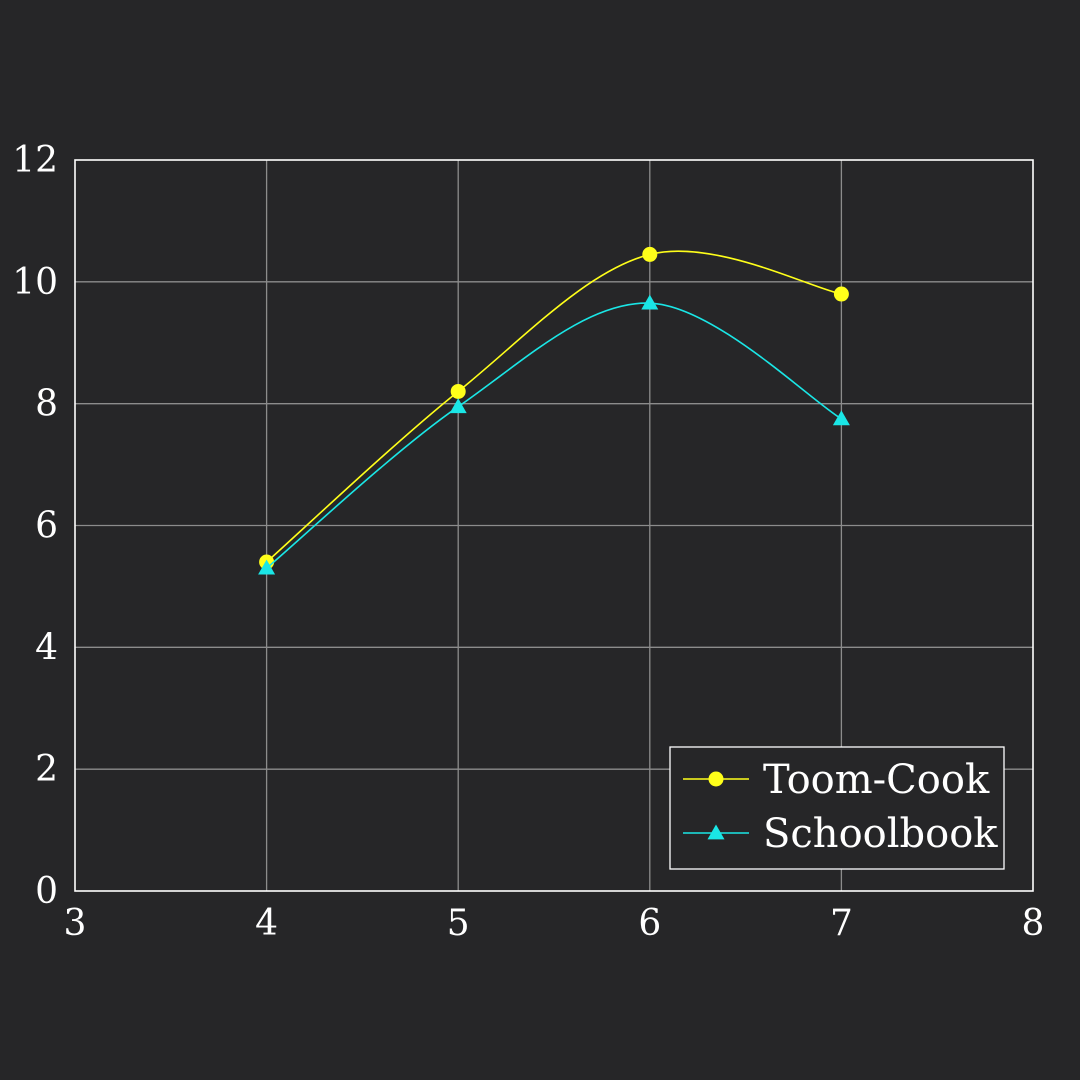 This screenshot has width=1080, height=1080. I want to click on x-tick-label: 4, so click(266, 923).